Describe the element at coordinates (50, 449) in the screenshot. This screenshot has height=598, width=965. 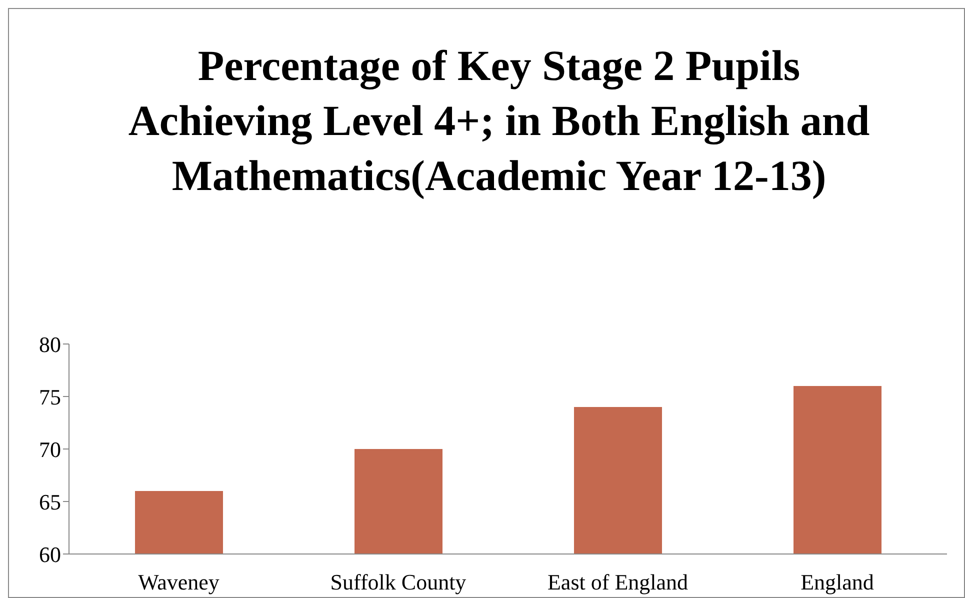
I see `y-tick-label: 70` at that location.